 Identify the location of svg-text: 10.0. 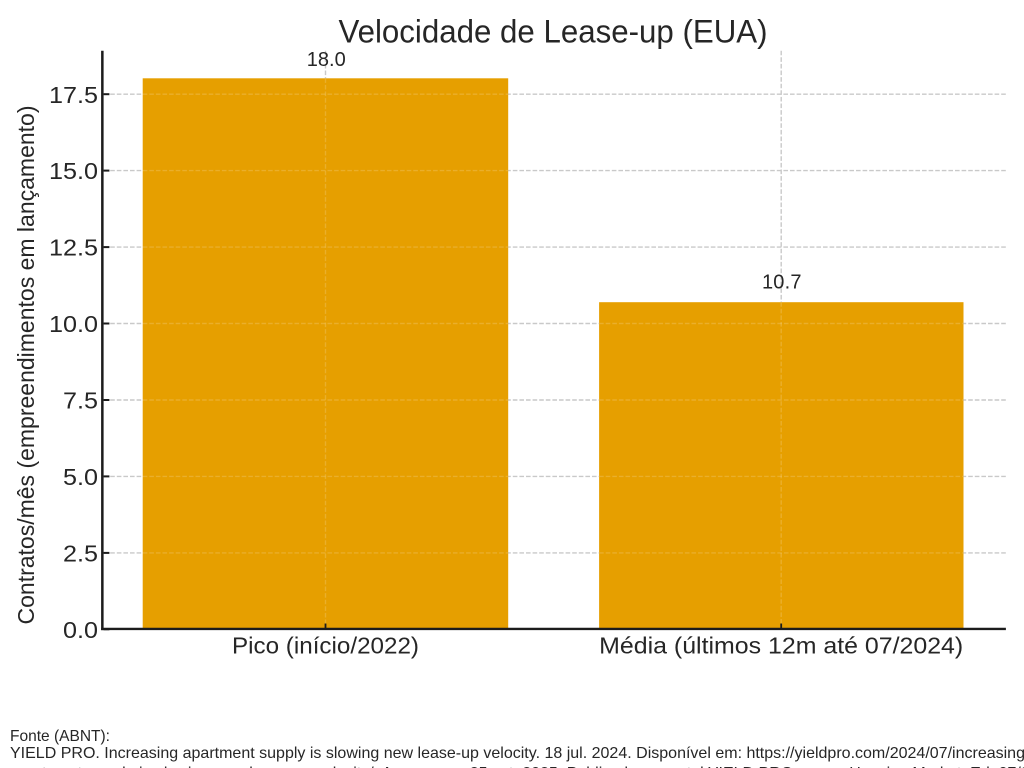
(73, 324).